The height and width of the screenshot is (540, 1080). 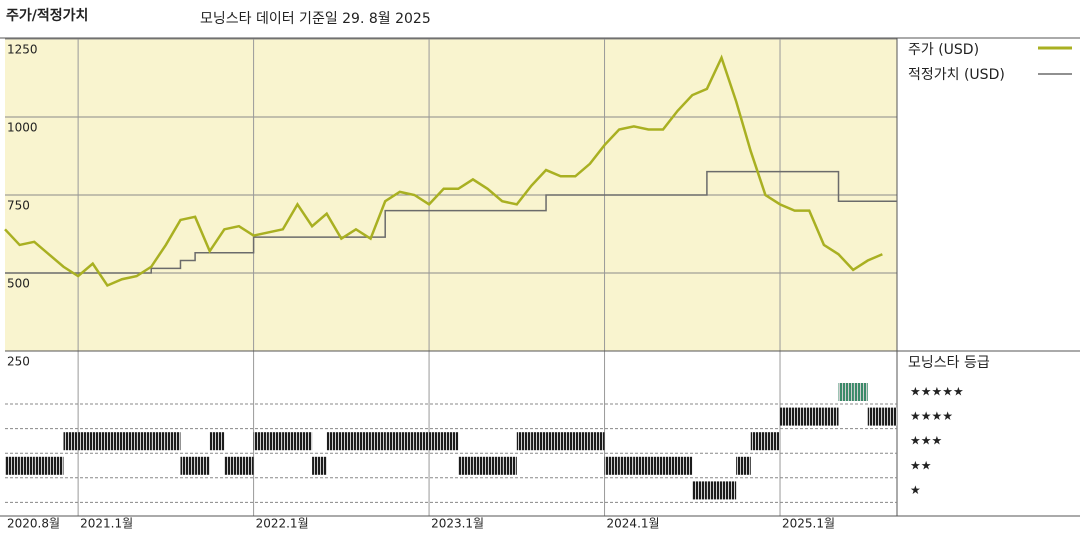 What do you see at coordinates (915, 490) in the screenshot?
I see `rating-tick-label: ★` at bounding box center [915, 490].